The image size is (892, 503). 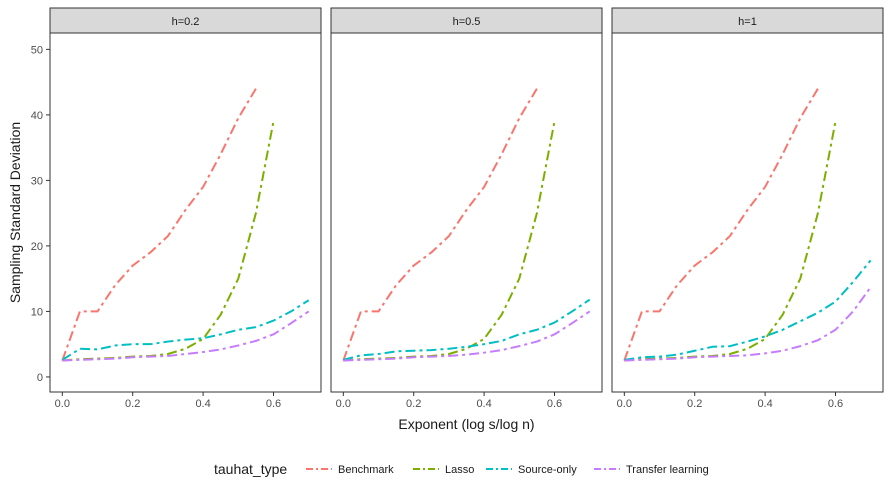 What do you see at coordinates (667, 470) in the screenshot?
I see `legend-label: Transfer learning` at bounding box center [667, 470].